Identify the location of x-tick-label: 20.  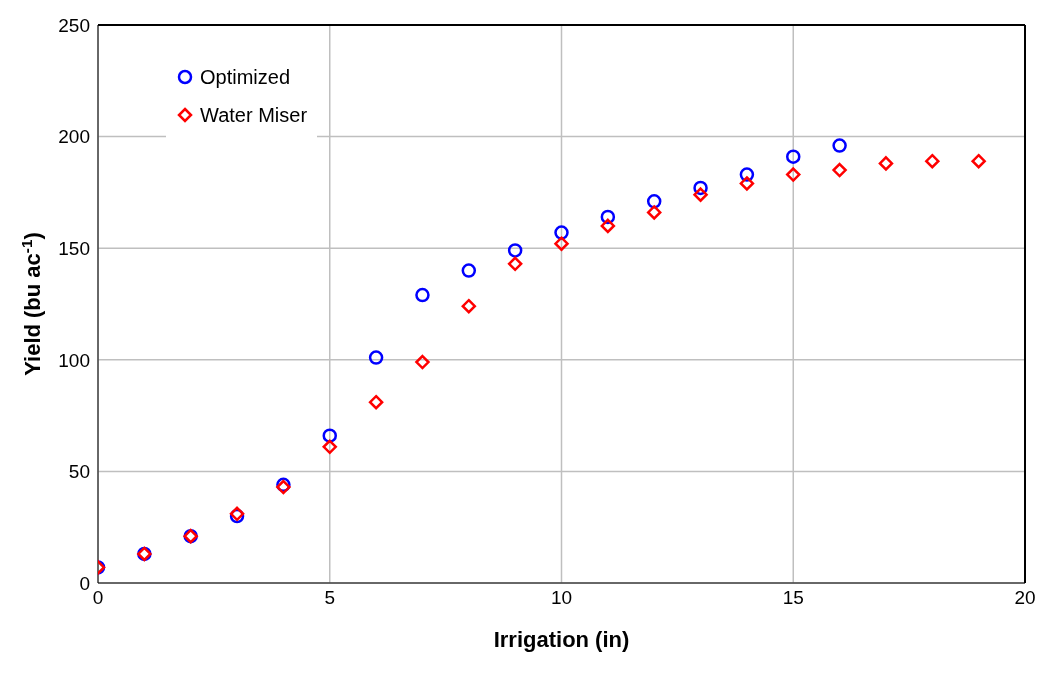
(1025, 598).